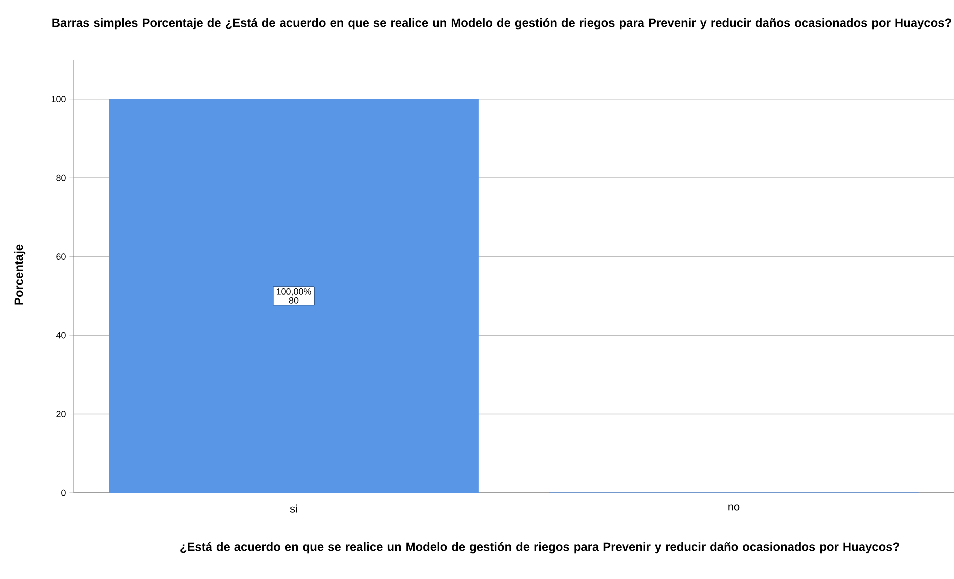 Image resolution: width=954 pixels, height=579 pixels. I want to click on y-tick-label: 80, so click(61, 178).